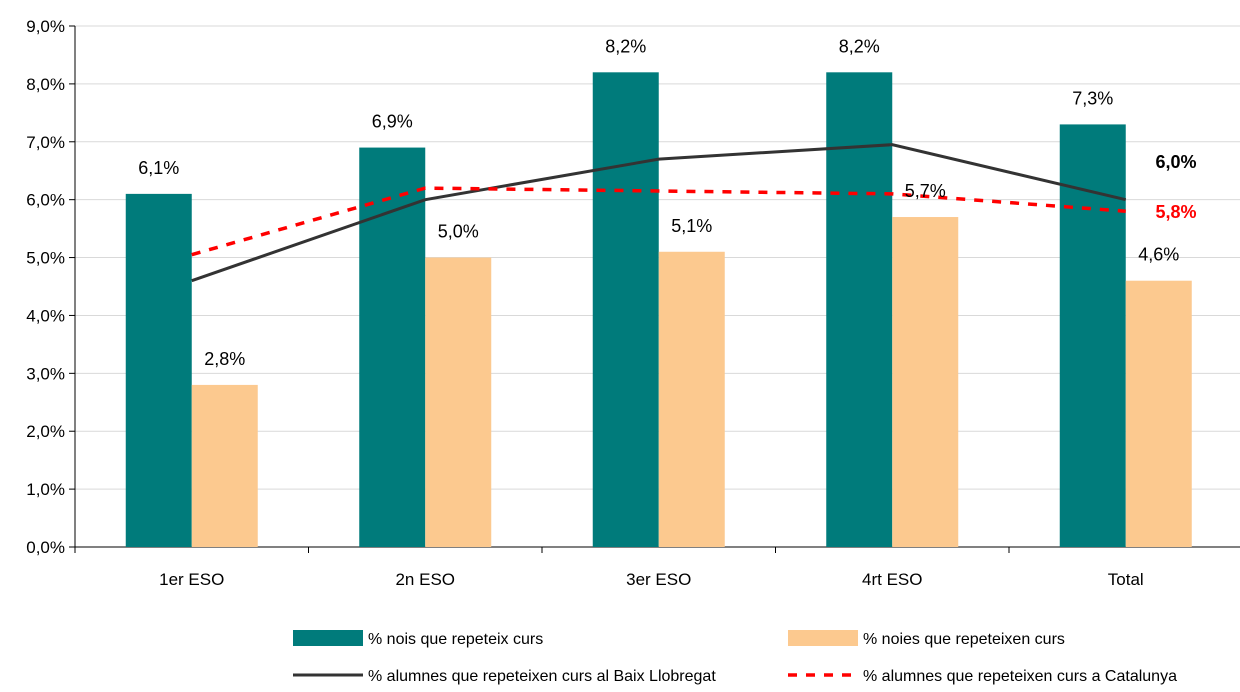 Image resolution: width=1240 pixels, height=692 pixels. What do you see at coordinates (892, 579) in the screenshot?
I see `x-tick-label: 4rt ESO` at bounding box center [892, 579].